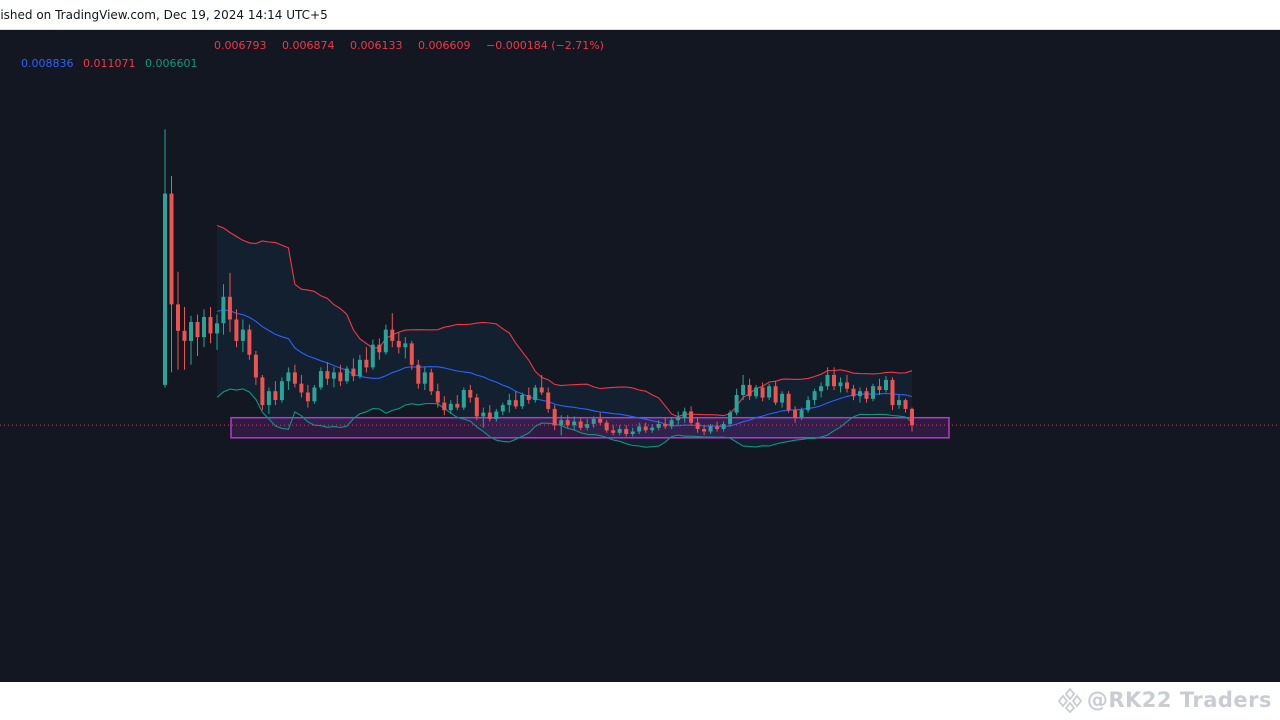 The height and width of the screenshot is (720, 1280). I want to click on ohlc-open: 0.006793, so click(240, 45).